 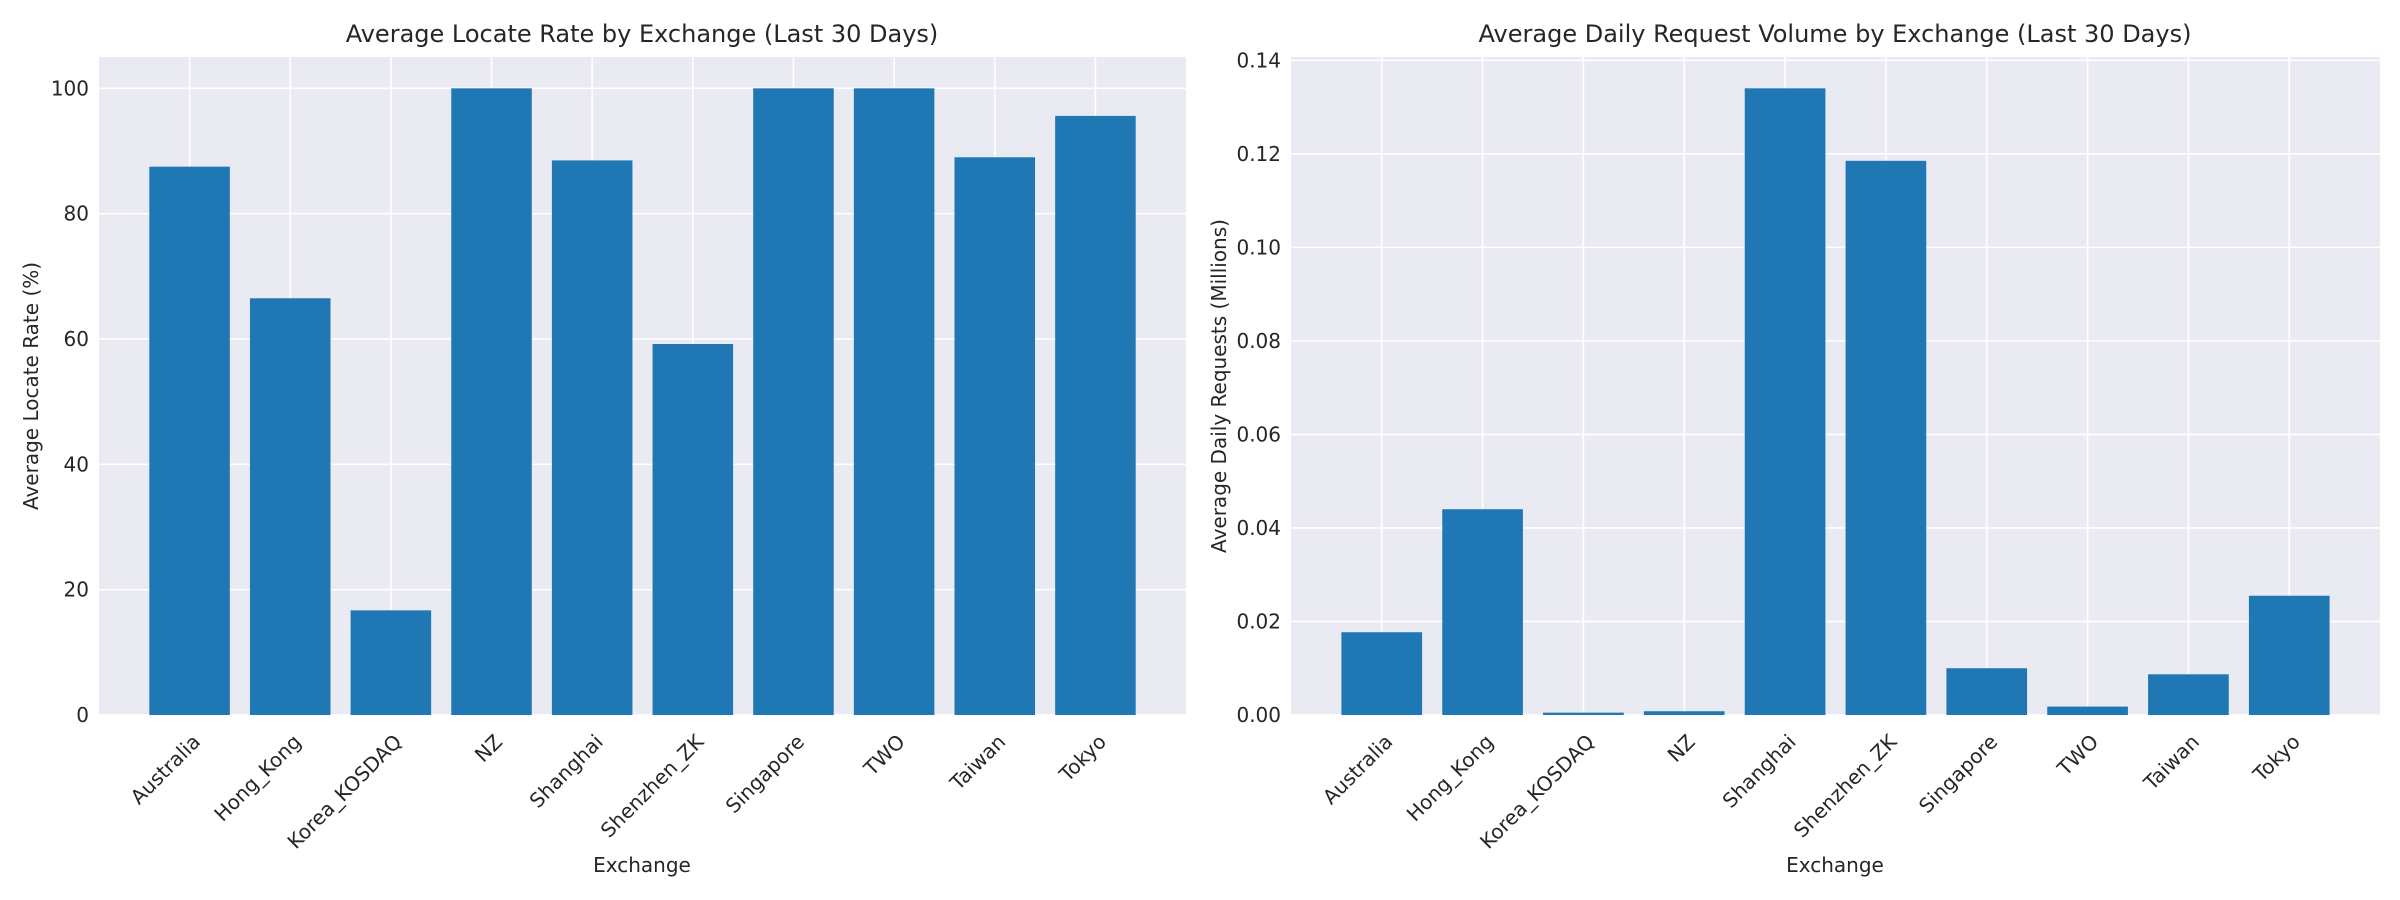 I want to click on y-tick-label: 0.08, so click(x=1258, y=341).